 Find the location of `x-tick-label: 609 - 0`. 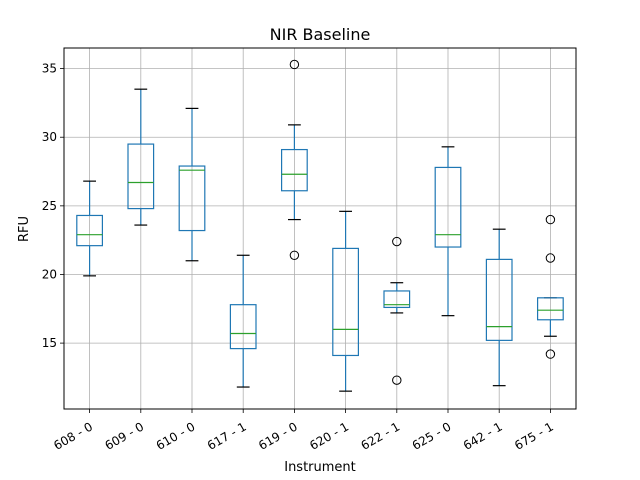

x-tick-label: 609 - 0 is located at coordinates (124, 435).